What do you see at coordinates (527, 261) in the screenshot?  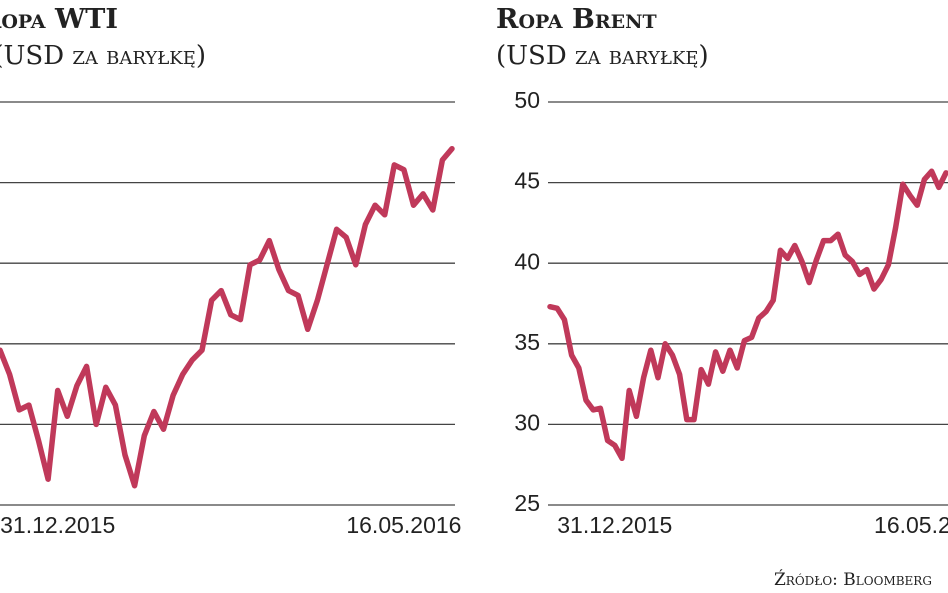 I see `y-tick-label: 40` at bounding box center [527, 261].